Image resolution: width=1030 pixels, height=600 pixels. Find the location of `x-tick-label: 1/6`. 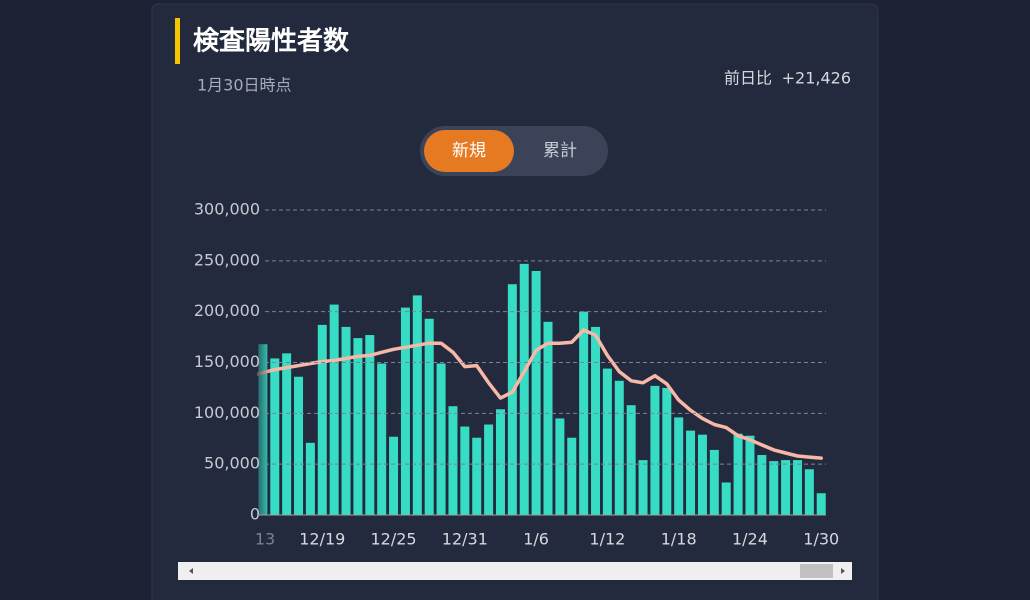

x-tick-label: 1/6 is located at coordinates (536, 539).